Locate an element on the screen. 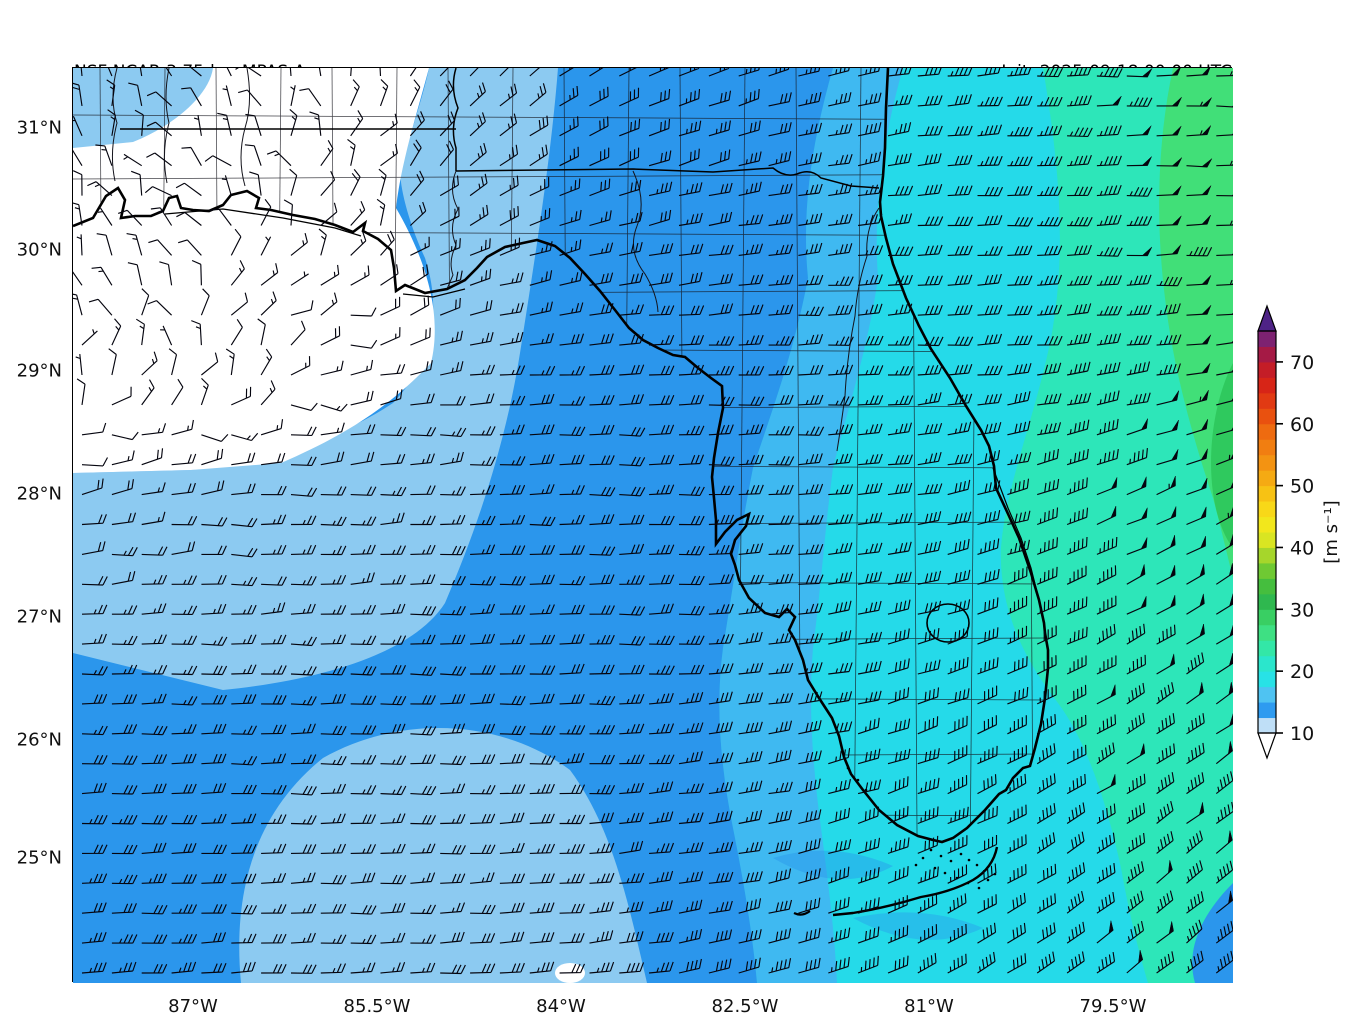  light-blue-corner-patch is located at coordinates (143, 108).